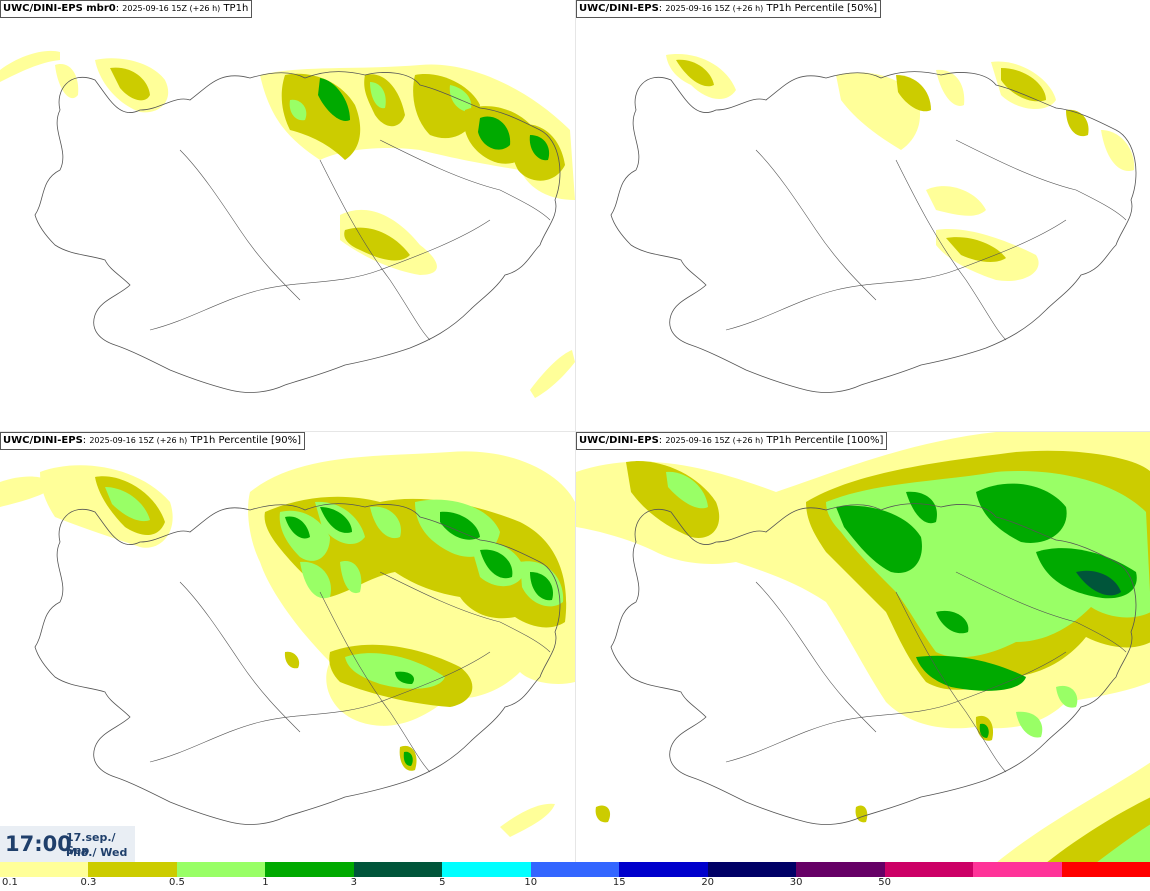 This screenshot has width=1150, height=891. What do you see at coordinates (354, 882) in the screenshot?
I see `legend-label: 3` at bounding box center [354, 882].